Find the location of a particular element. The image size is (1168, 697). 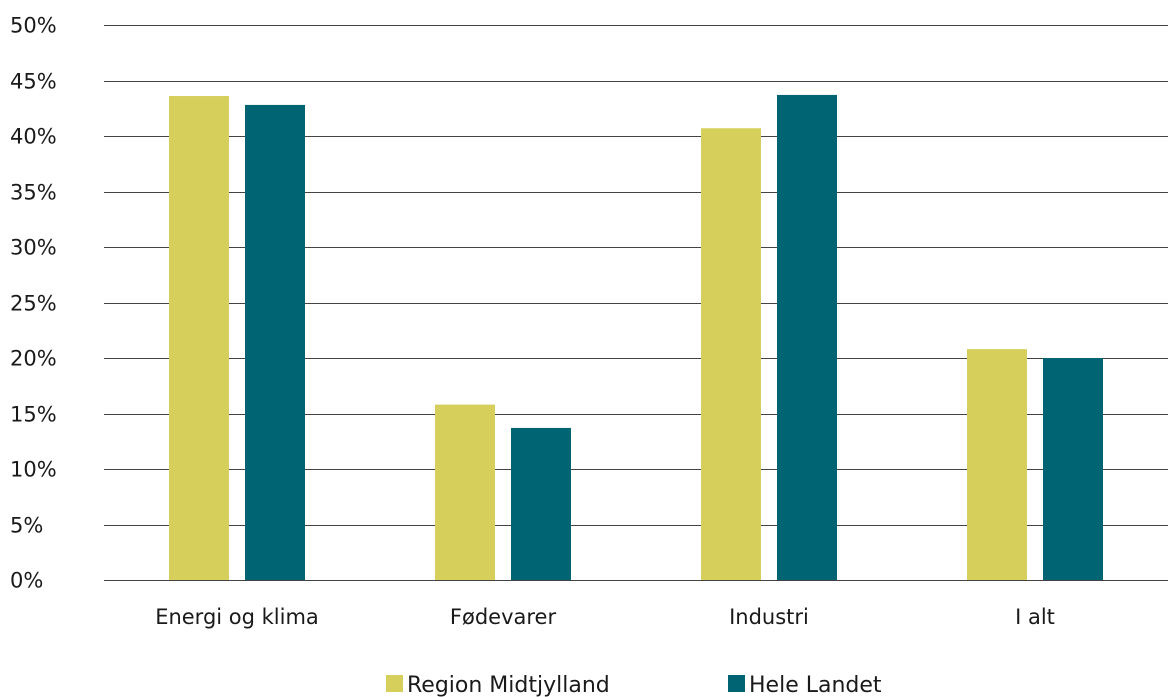

legend-label: Region Midtjylland is located at coordinates (508, 685).